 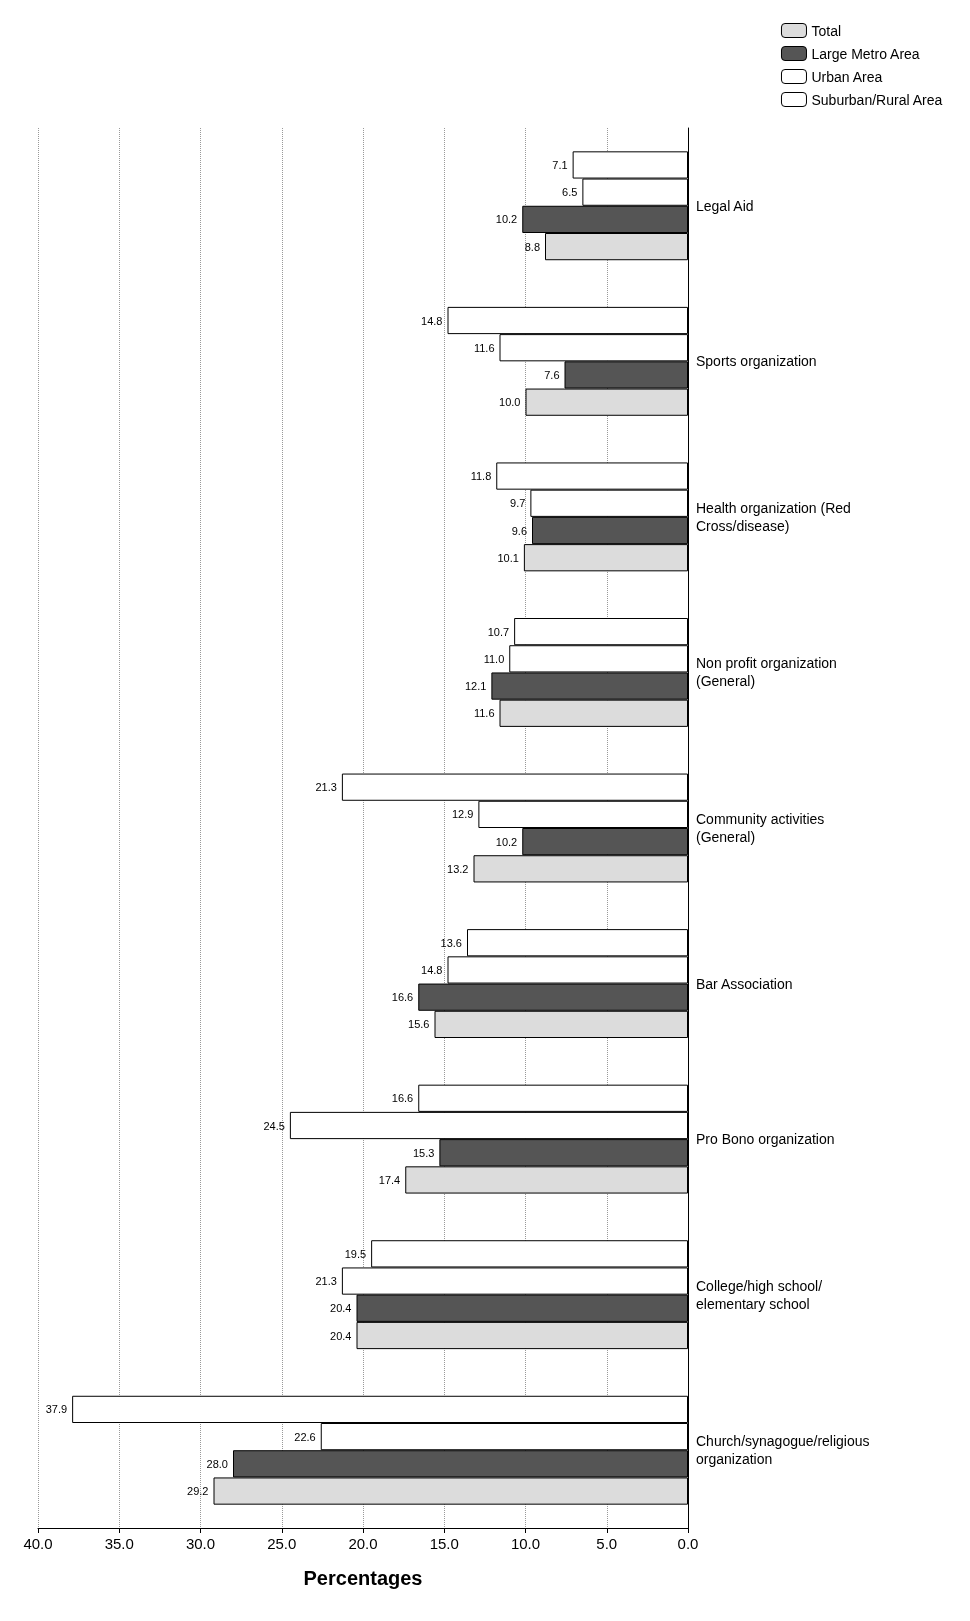 I want to click on y-tick-label: Church/synagogue/religious organization, so click(x=785, y=1450).